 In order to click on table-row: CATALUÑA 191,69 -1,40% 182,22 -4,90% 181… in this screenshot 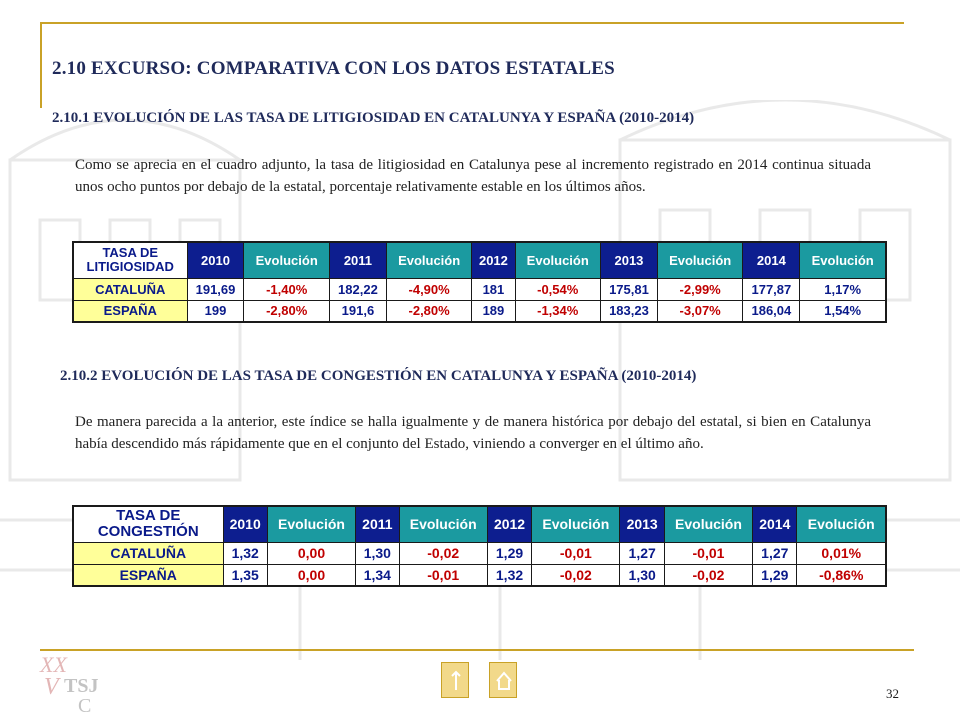, I will do `click(479, 289)`.